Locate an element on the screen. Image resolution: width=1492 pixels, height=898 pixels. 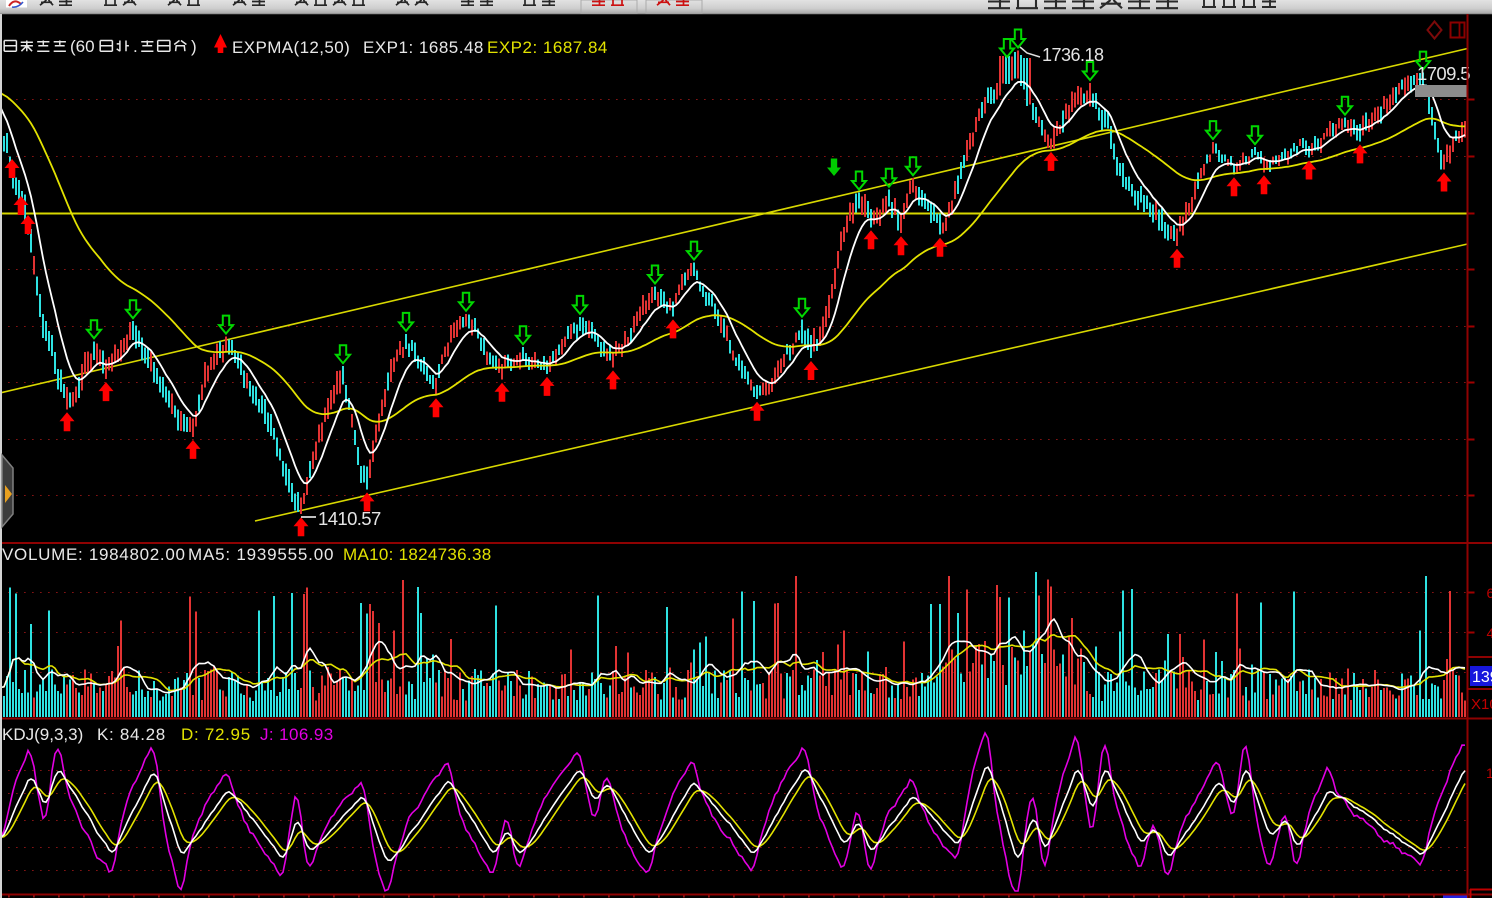
svg-text: EXPMA(12,50) is located at coordinates (291, 47).